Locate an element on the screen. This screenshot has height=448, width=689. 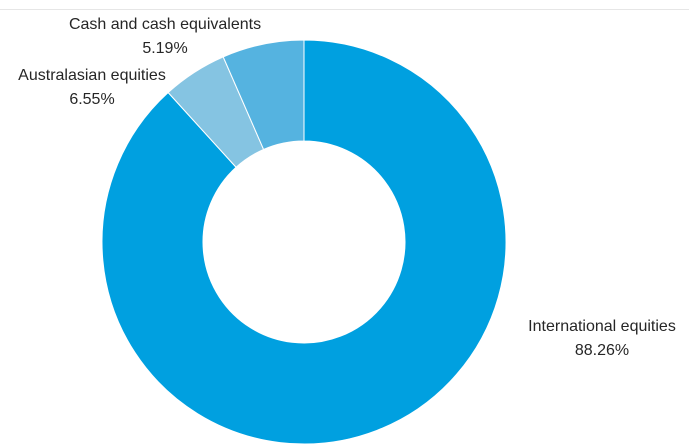
slice-value-australasian: 6.55% is located at coordinates (91, 99).